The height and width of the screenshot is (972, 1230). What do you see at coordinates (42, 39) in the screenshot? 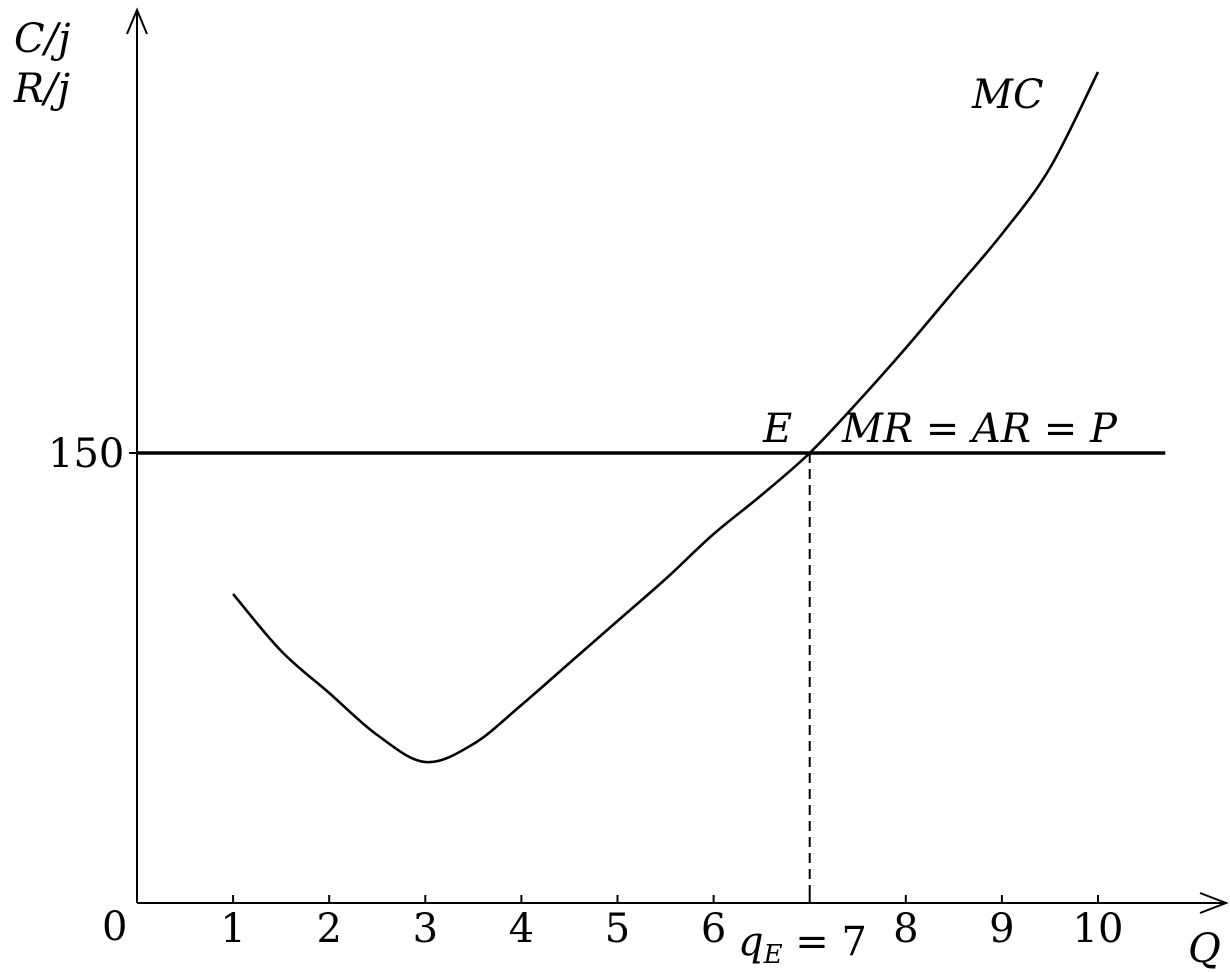
I see `y-axis-label-line1: C/j` at bounding box center [42, 39].